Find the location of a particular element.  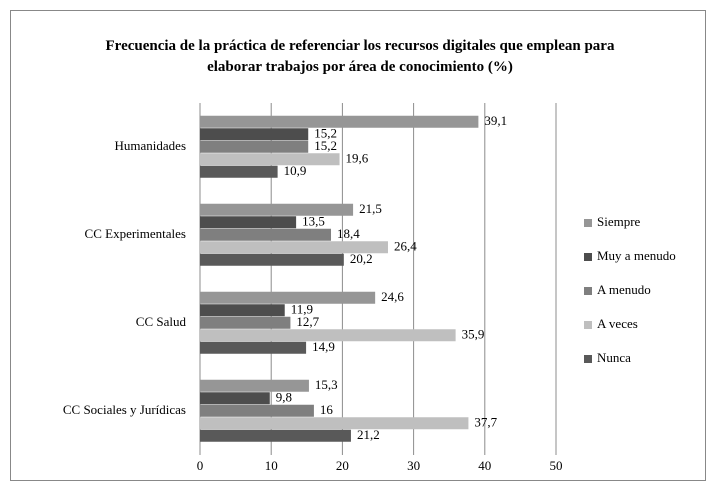

x-tick-label: 30 is located at coordinates (413, 465).